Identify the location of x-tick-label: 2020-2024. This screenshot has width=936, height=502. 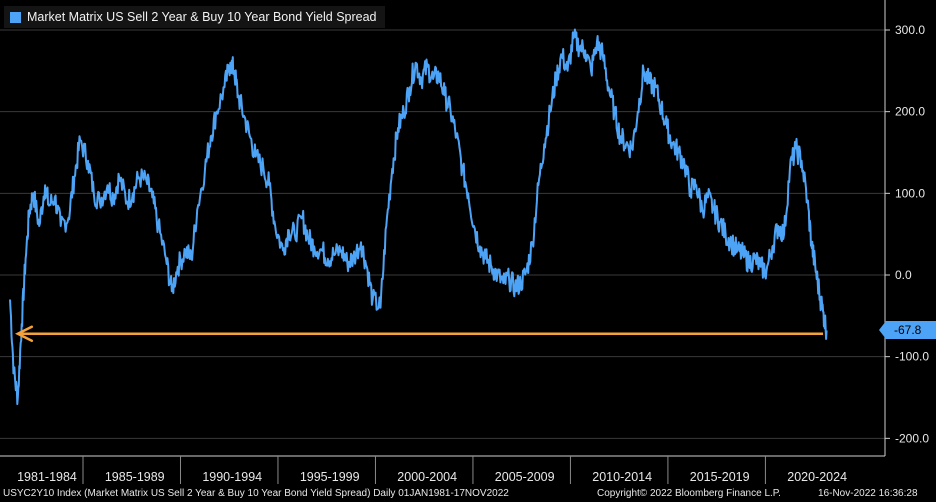
(817, 477).